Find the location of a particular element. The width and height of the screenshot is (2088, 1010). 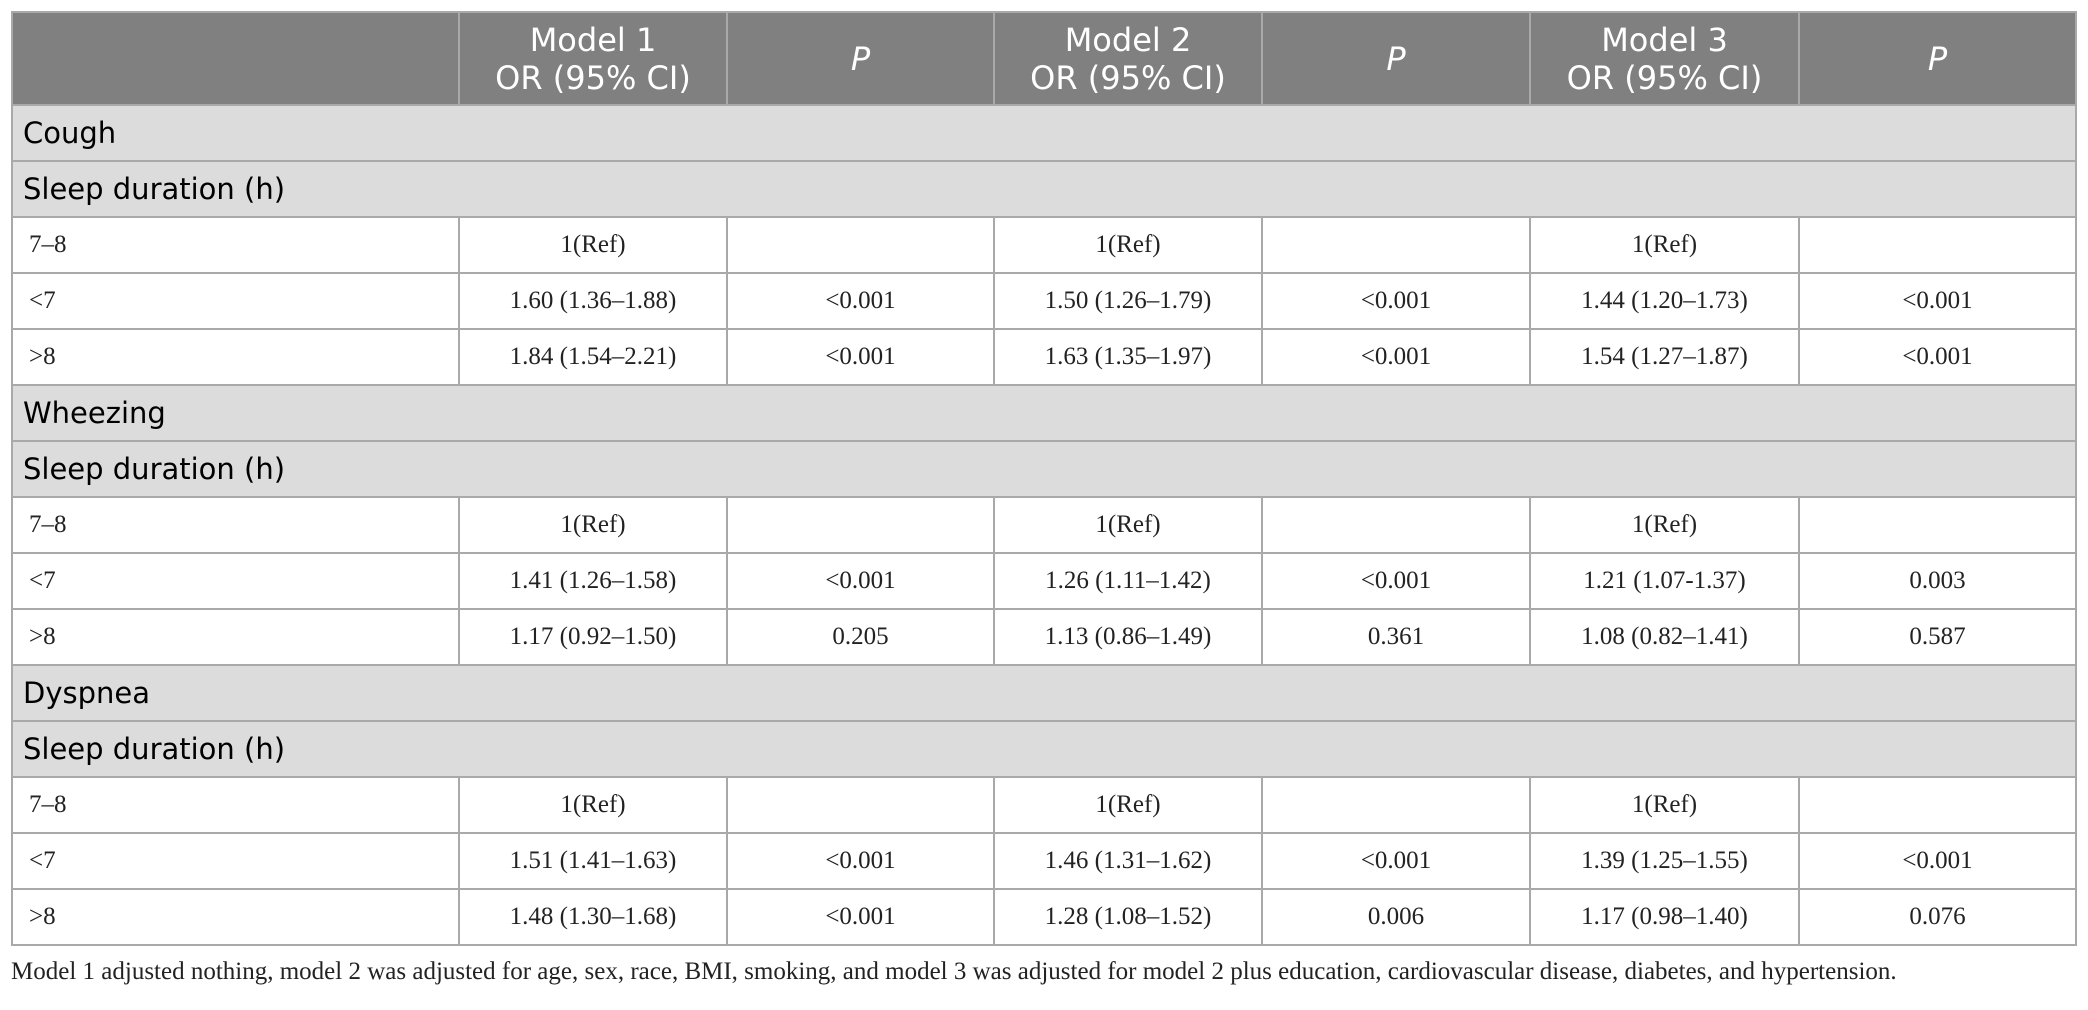

cell: 1.21 (1.07-1.37) is located at coordinates (1664, 581).